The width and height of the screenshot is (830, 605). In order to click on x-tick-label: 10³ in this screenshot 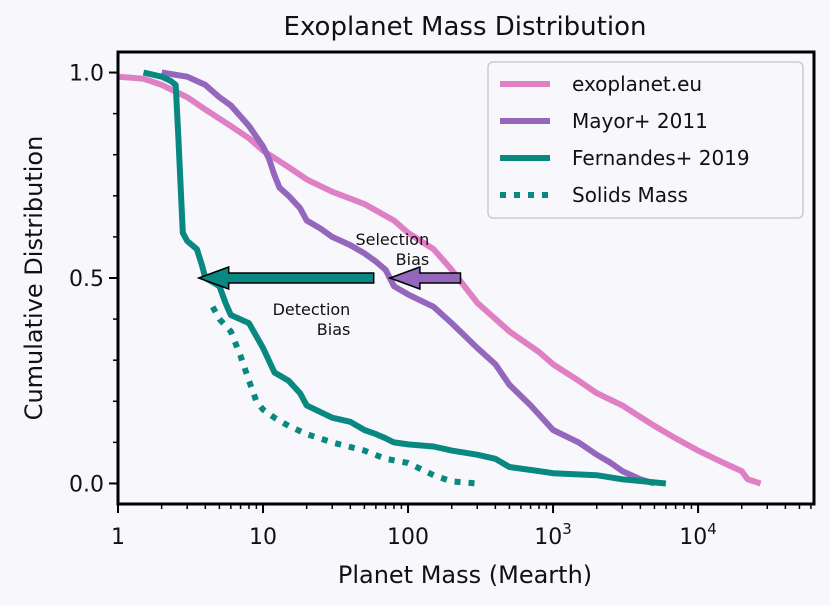, I will do `click(553, 535)`.